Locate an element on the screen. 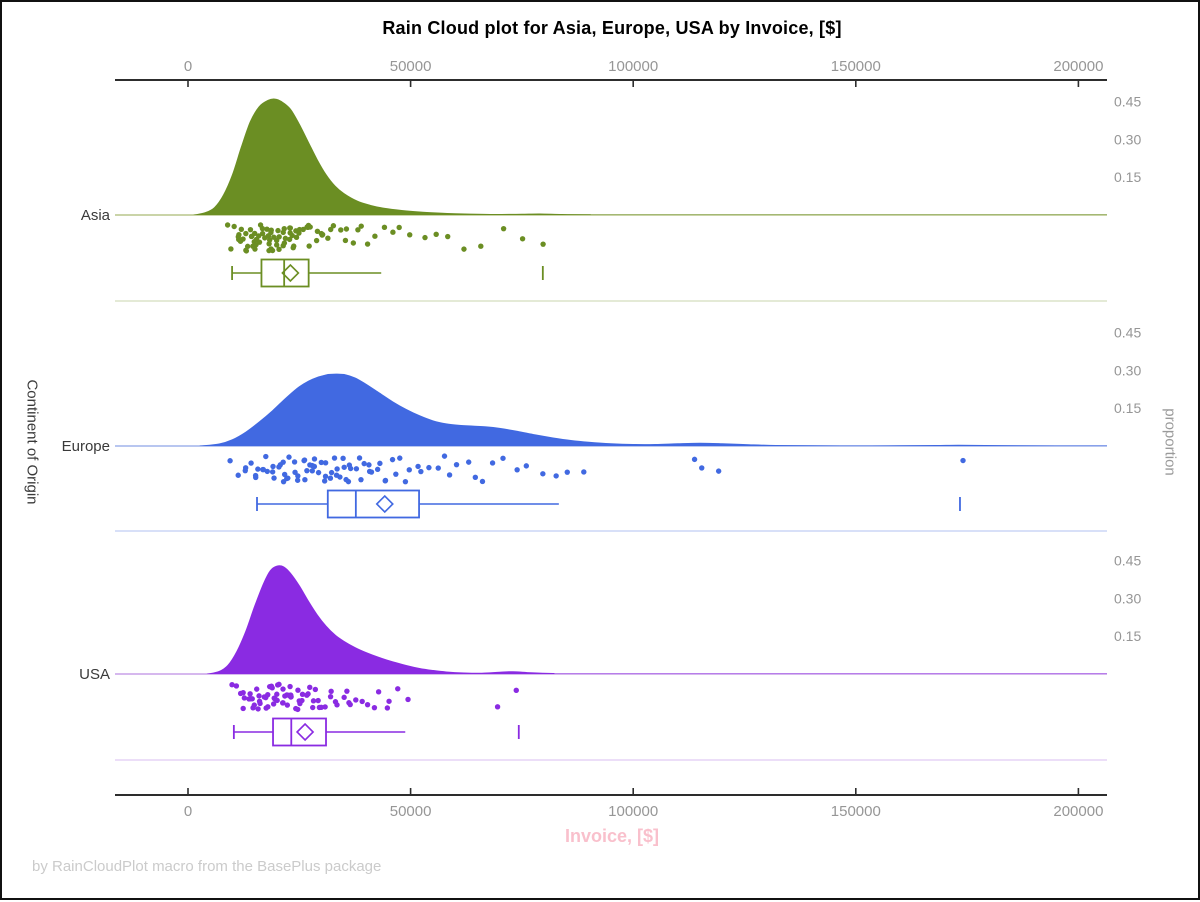  europe-proportion-tick-label: 0.45 is located at coordinates (1127, 333).